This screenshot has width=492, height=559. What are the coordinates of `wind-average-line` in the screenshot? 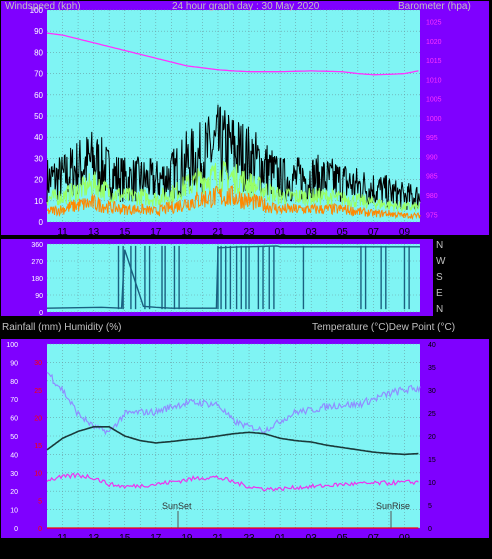 It's located at (233, 186).